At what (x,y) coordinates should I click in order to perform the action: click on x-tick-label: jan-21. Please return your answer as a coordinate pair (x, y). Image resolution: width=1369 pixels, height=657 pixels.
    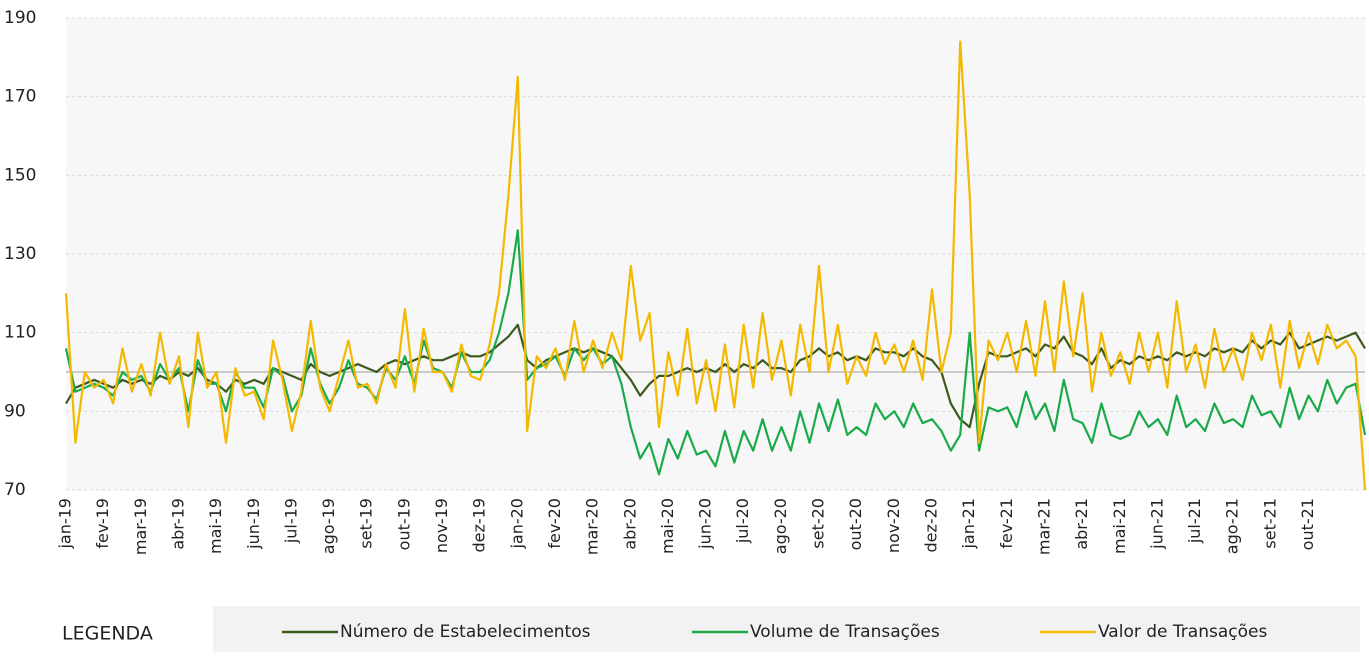
    Looking at the image, I should click on (968, 524).